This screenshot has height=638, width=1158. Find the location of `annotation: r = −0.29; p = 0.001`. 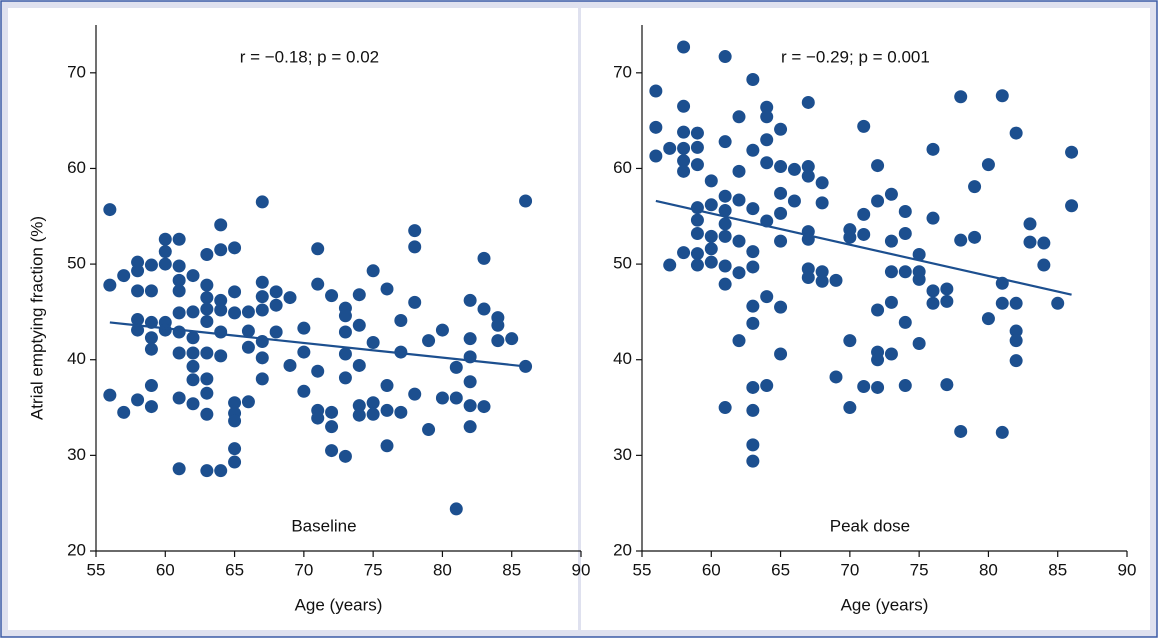

annotation: r = −0.29; p = 0.001 is located at coordinates (855, 56).